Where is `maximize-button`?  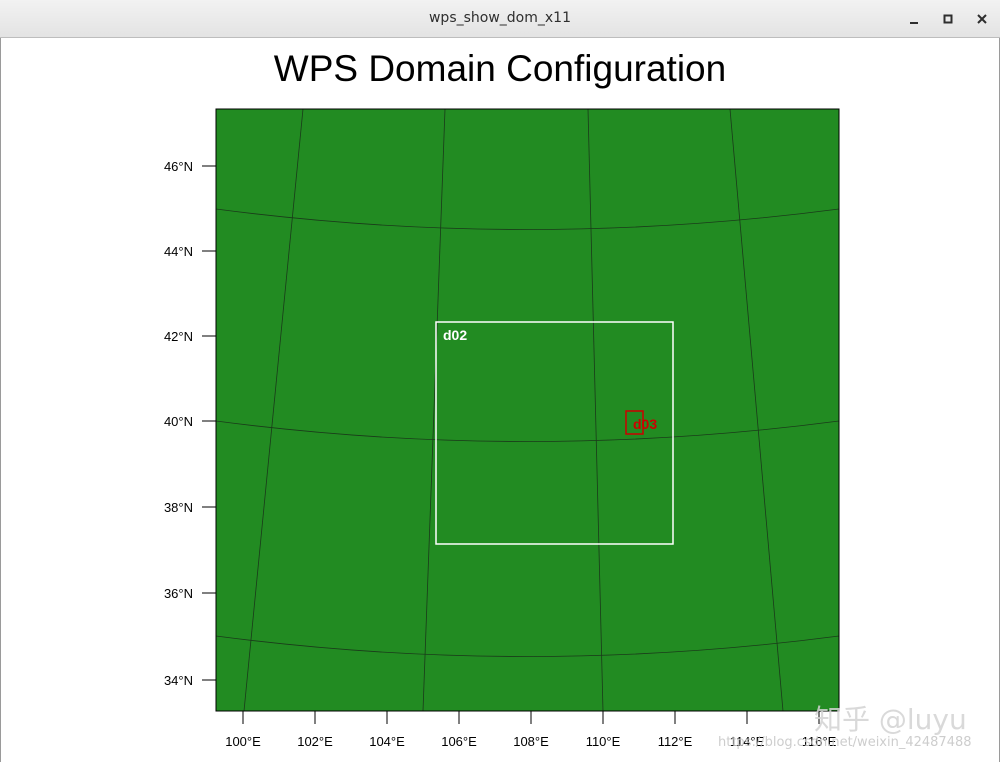
maximize-button is located at coordinates (948, 19).